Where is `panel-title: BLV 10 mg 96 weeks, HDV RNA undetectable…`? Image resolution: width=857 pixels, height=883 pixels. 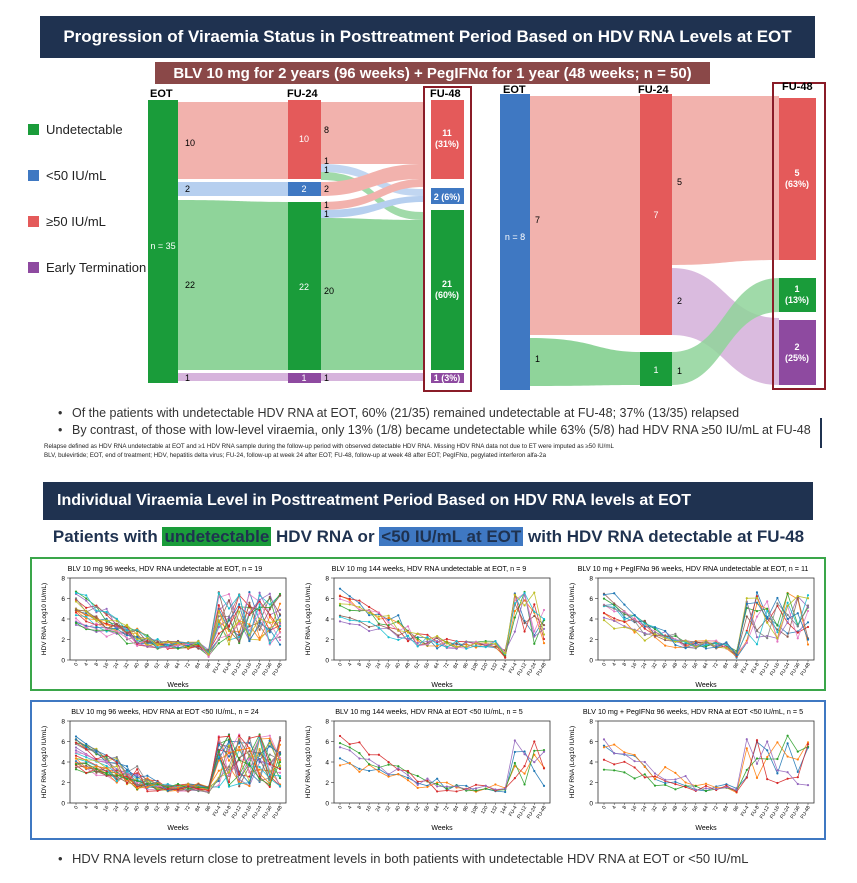
panel-title: BLV 10 mg 96 weeks, HDV RNA undetectable… is located at coordinates (165, 568).